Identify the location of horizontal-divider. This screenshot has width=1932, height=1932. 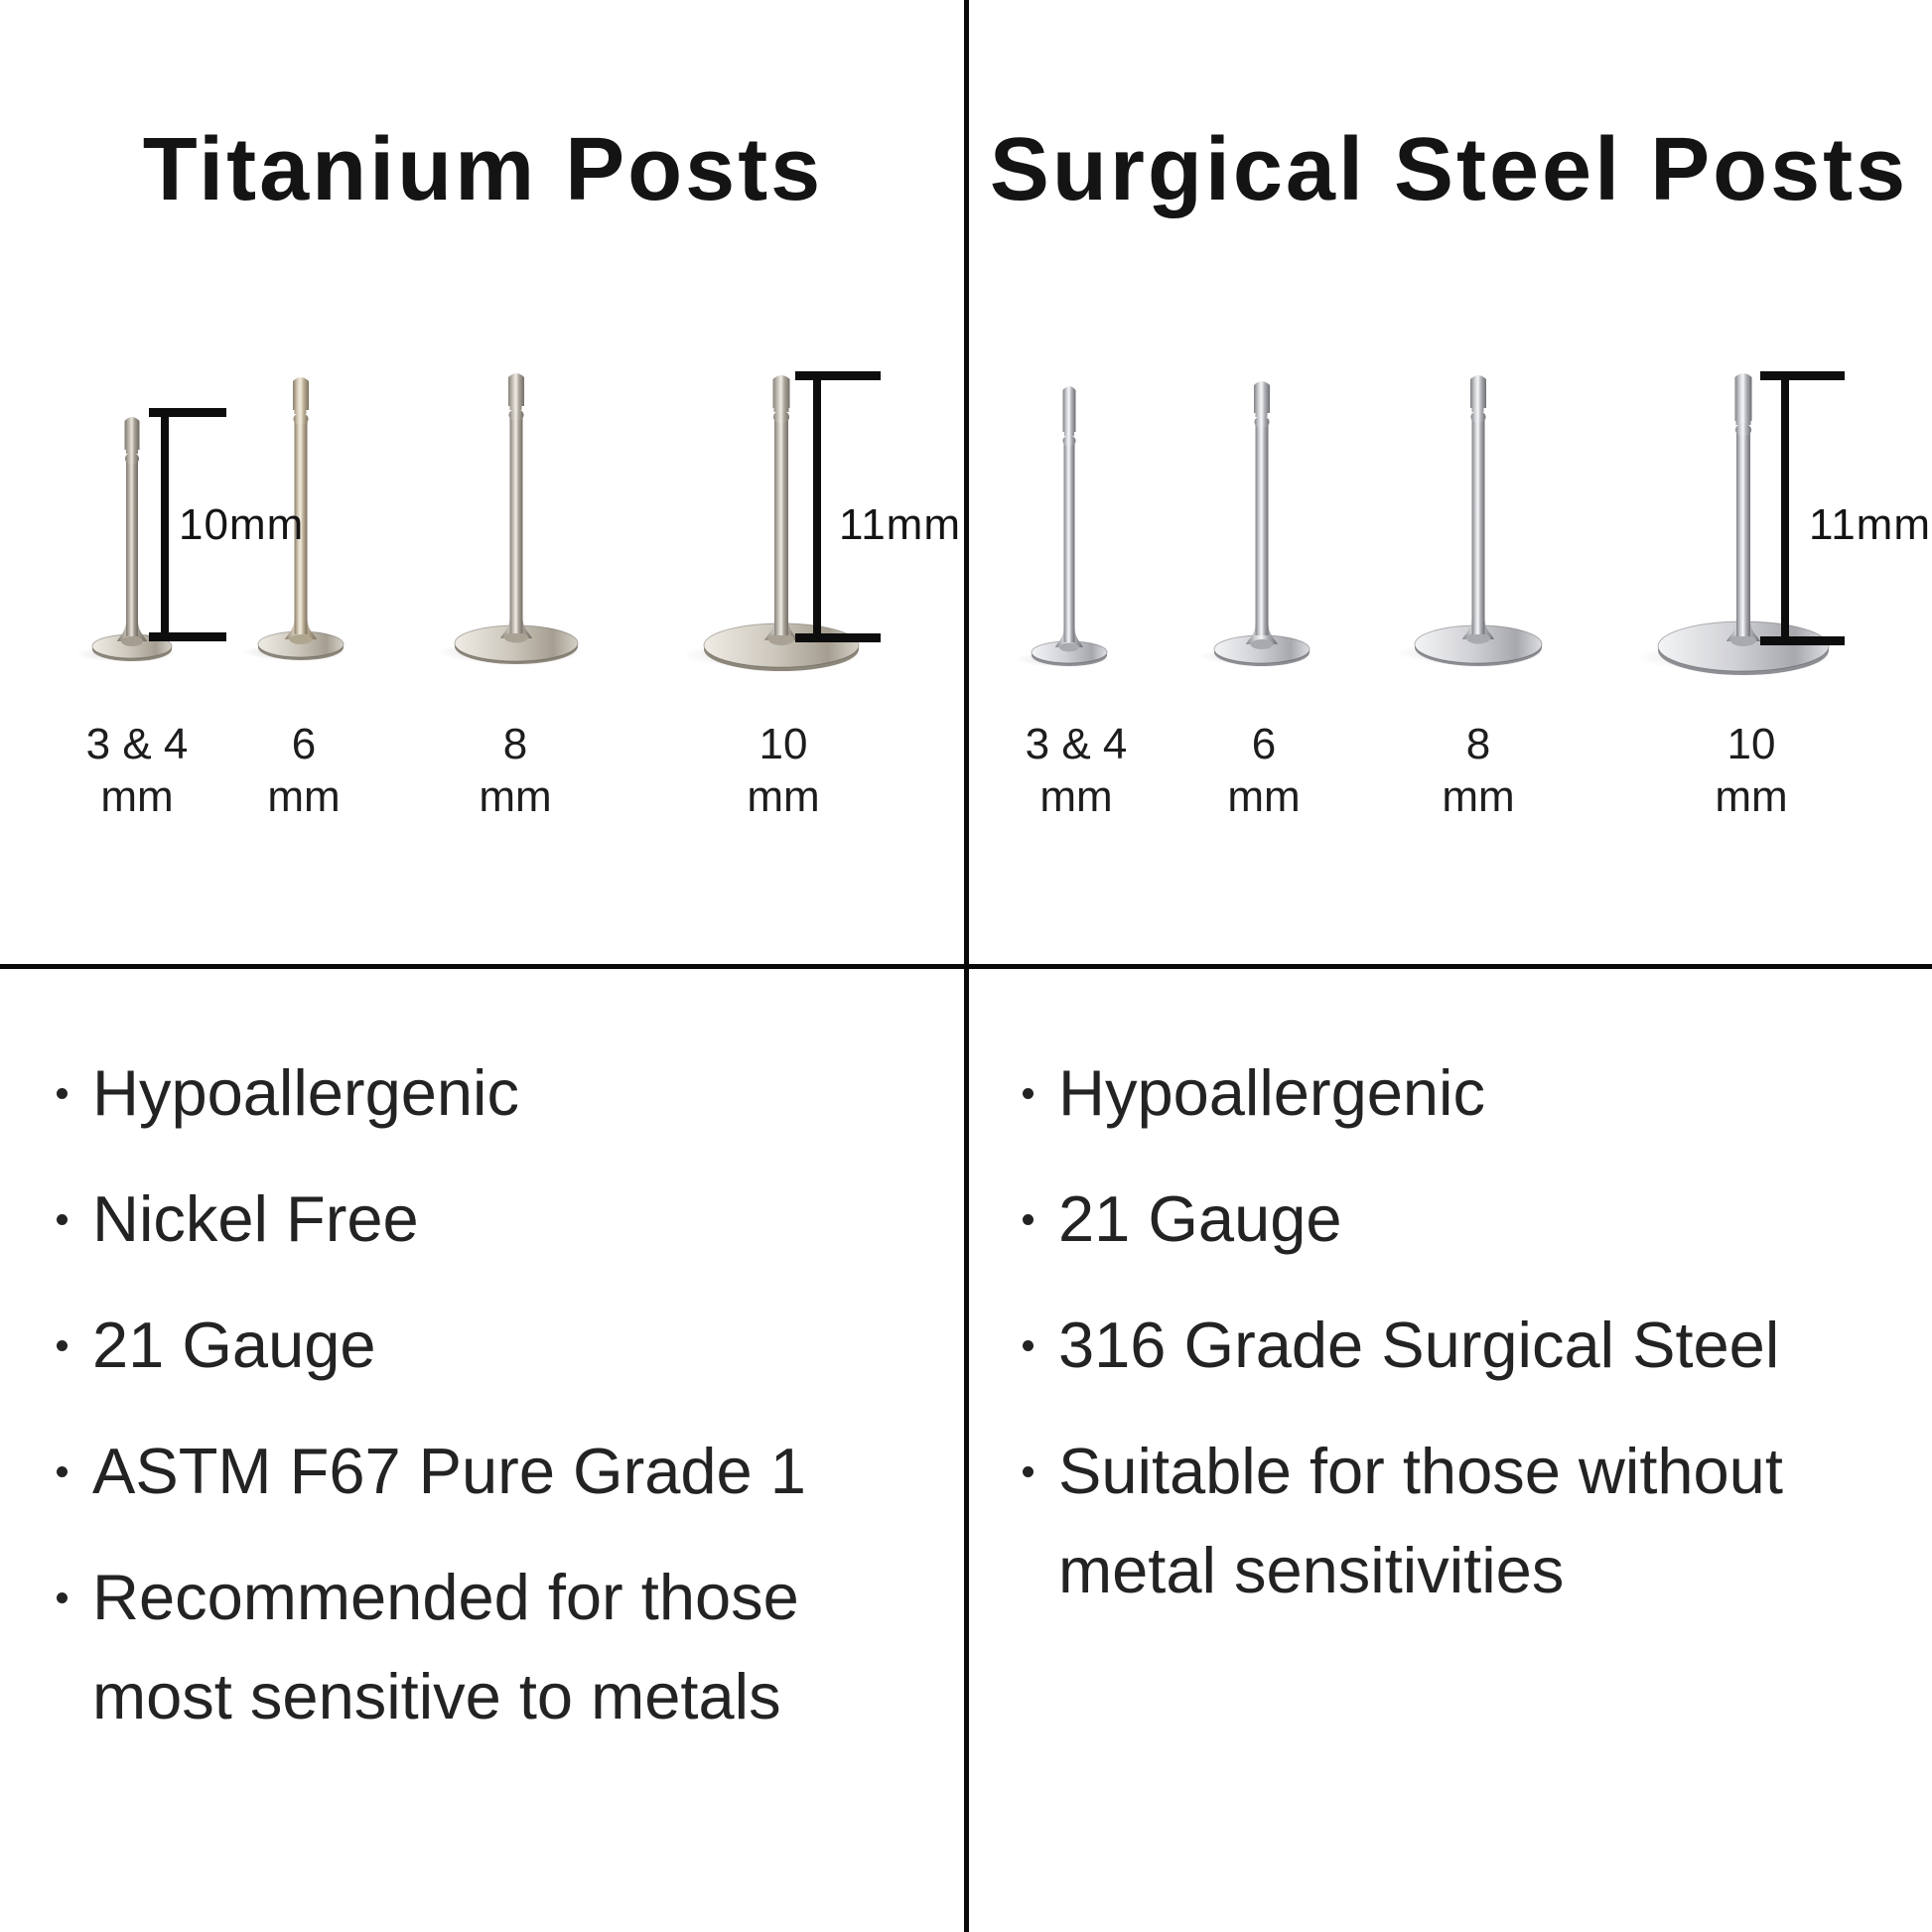
(966, 967).